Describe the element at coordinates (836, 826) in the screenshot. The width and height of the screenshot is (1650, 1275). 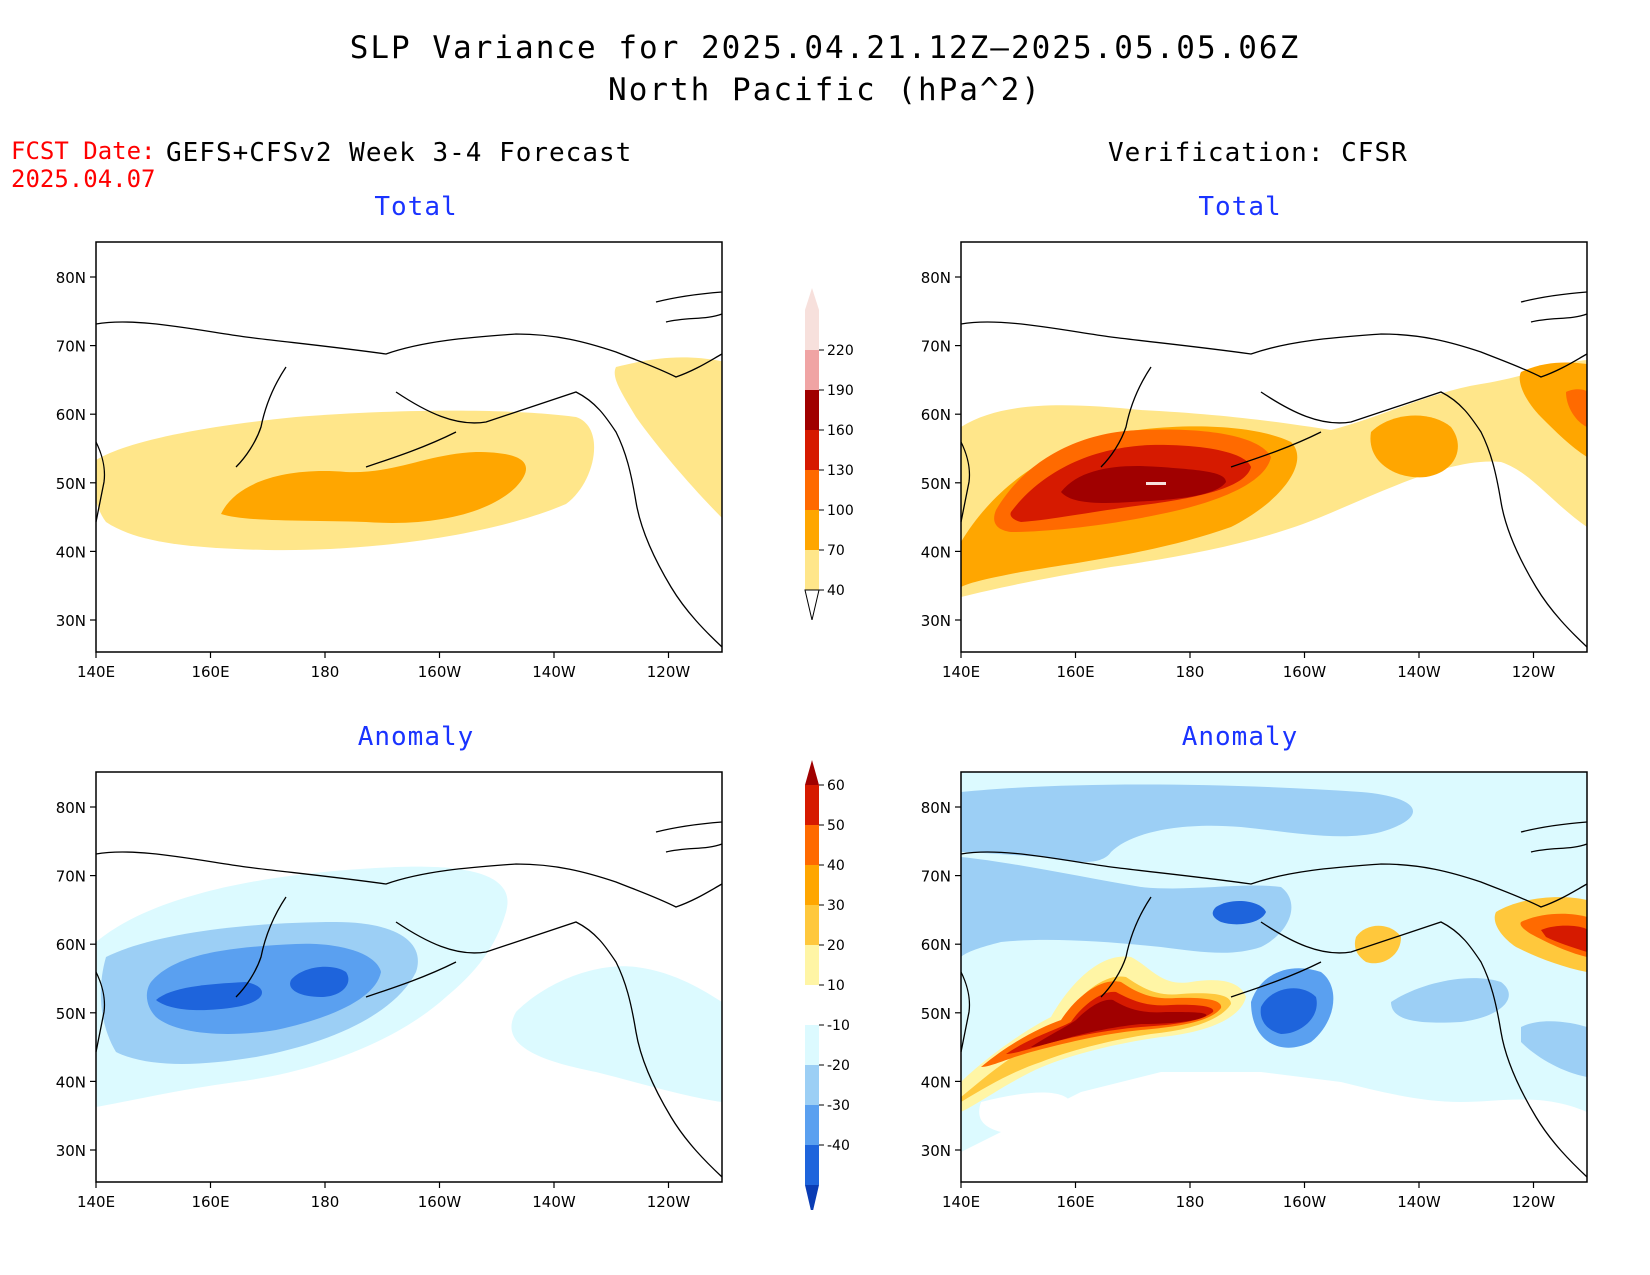
I see `colorbar-label: 50` at that location.